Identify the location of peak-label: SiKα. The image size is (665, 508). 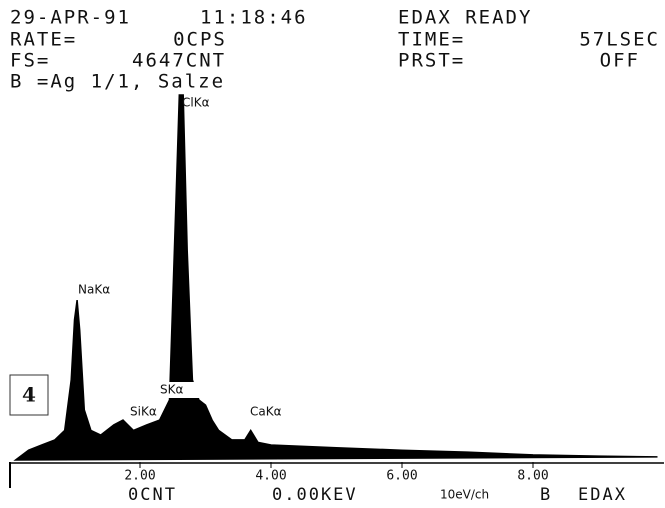
(143, 412).